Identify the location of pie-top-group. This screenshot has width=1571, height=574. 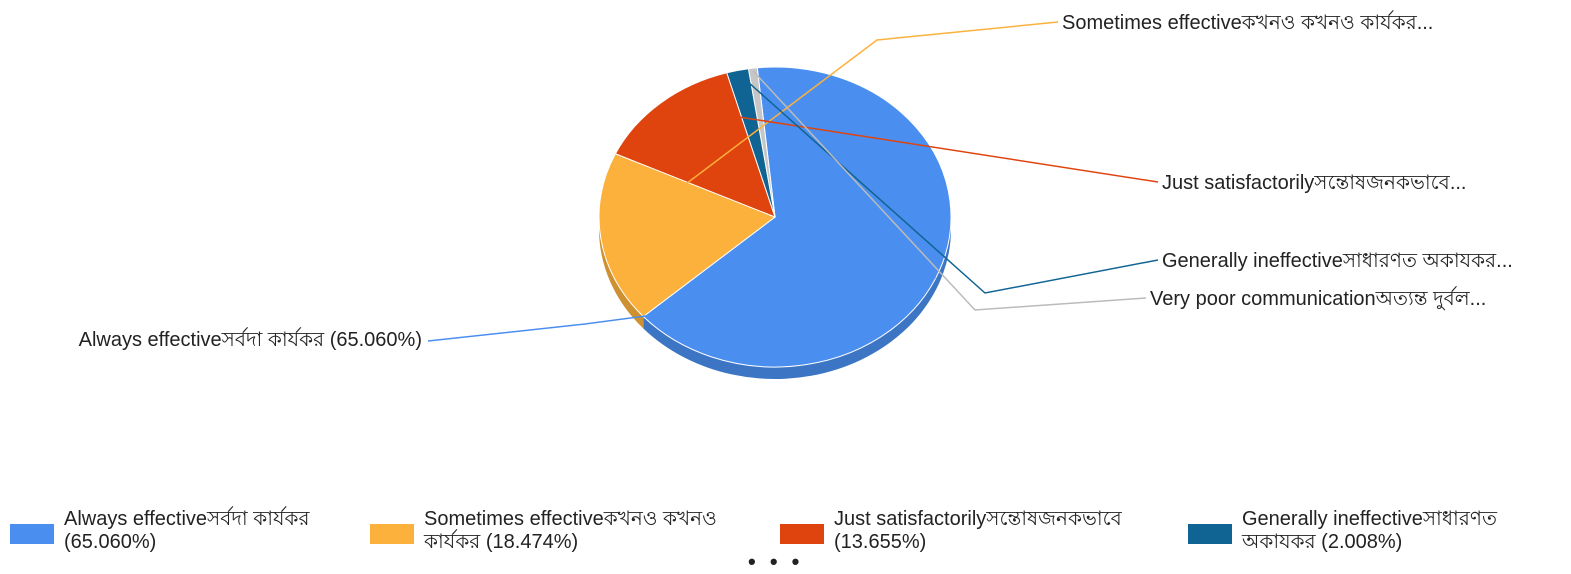
(775, 217).